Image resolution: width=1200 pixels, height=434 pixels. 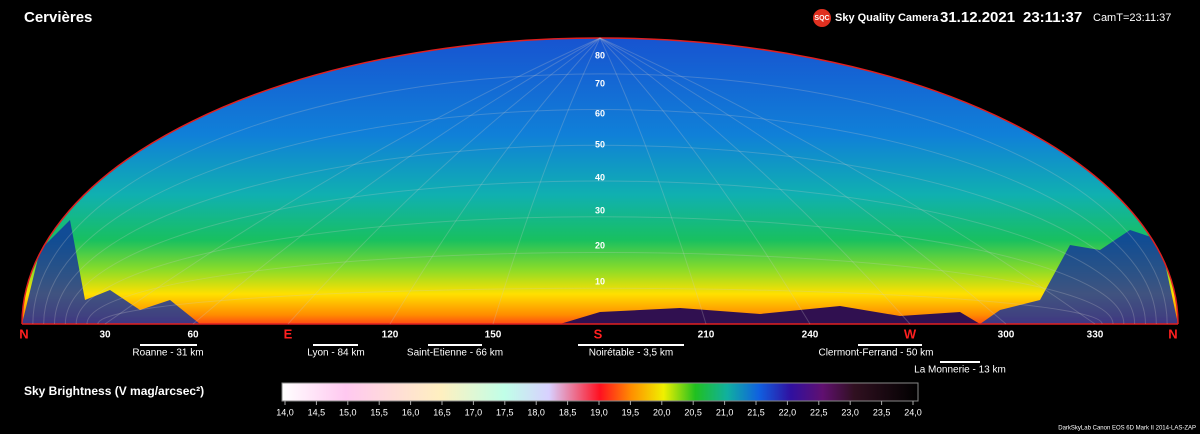 What do you see at coordinates (600, 55) in the screenshot?
I see `altitude-label: 80` at bounding box center [600, 55].